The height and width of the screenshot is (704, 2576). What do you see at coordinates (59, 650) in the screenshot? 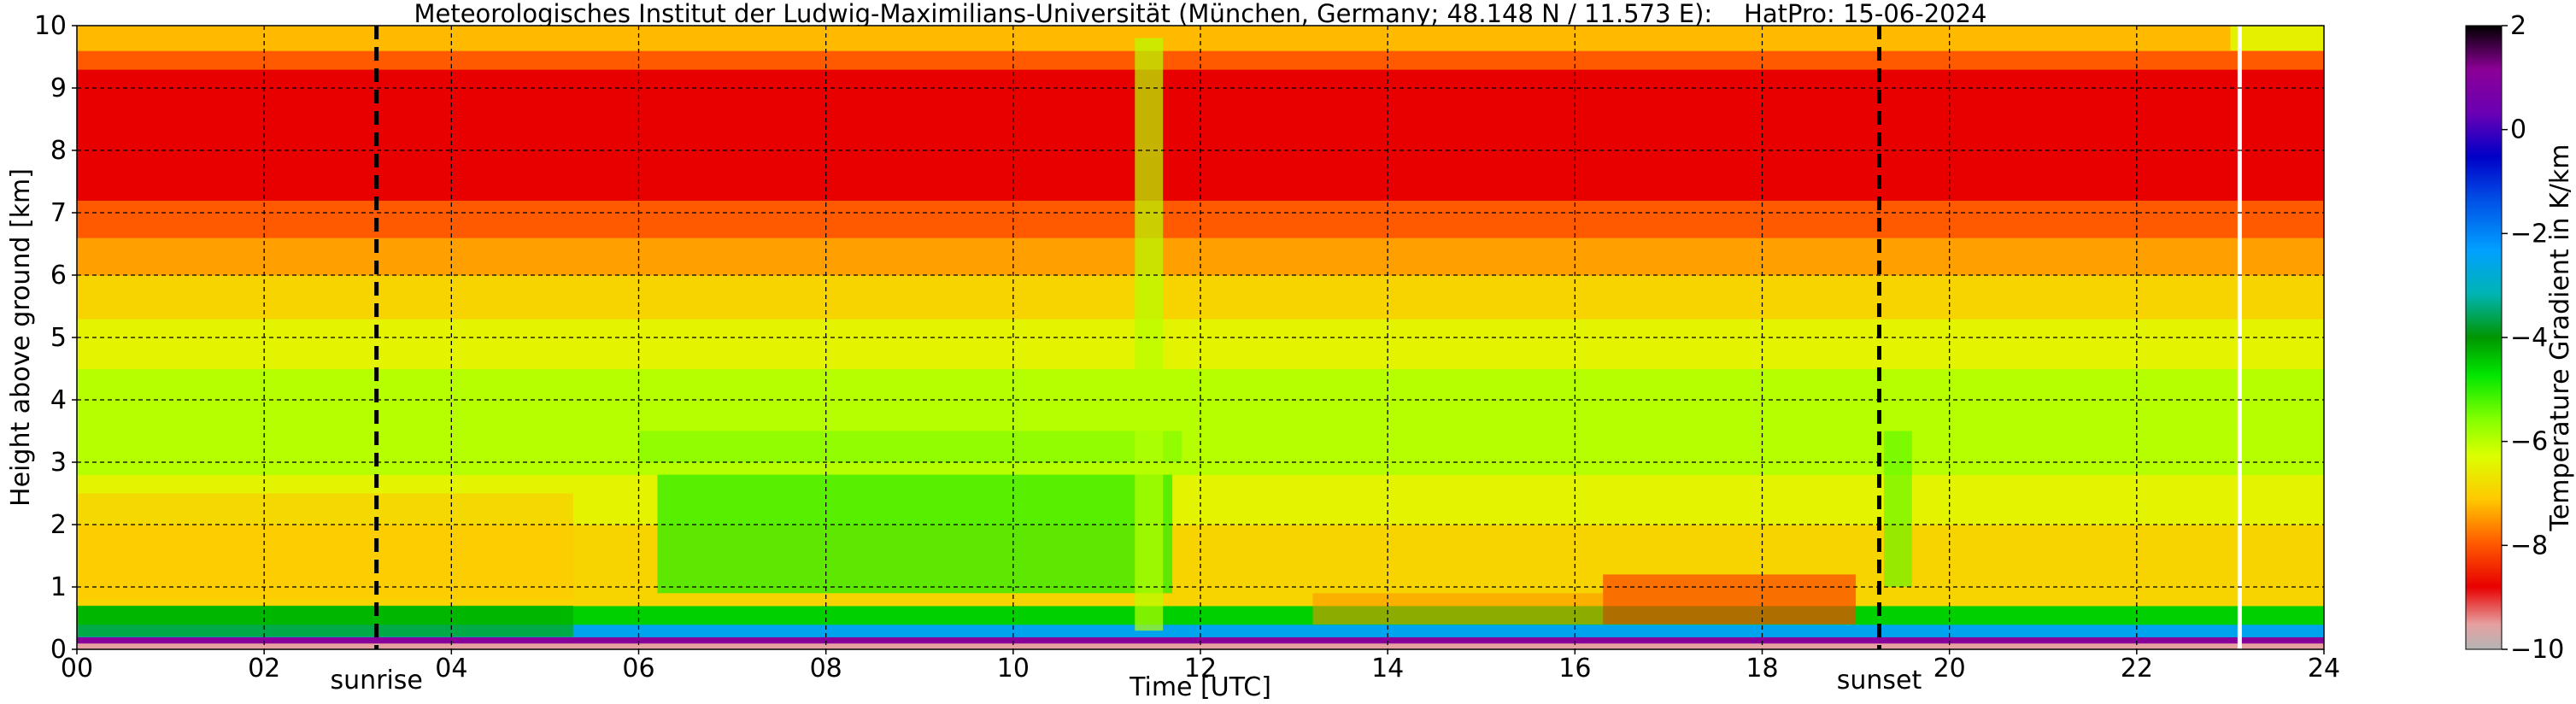
I see `y-tick-label: 0` at bounding box center [59, 650].